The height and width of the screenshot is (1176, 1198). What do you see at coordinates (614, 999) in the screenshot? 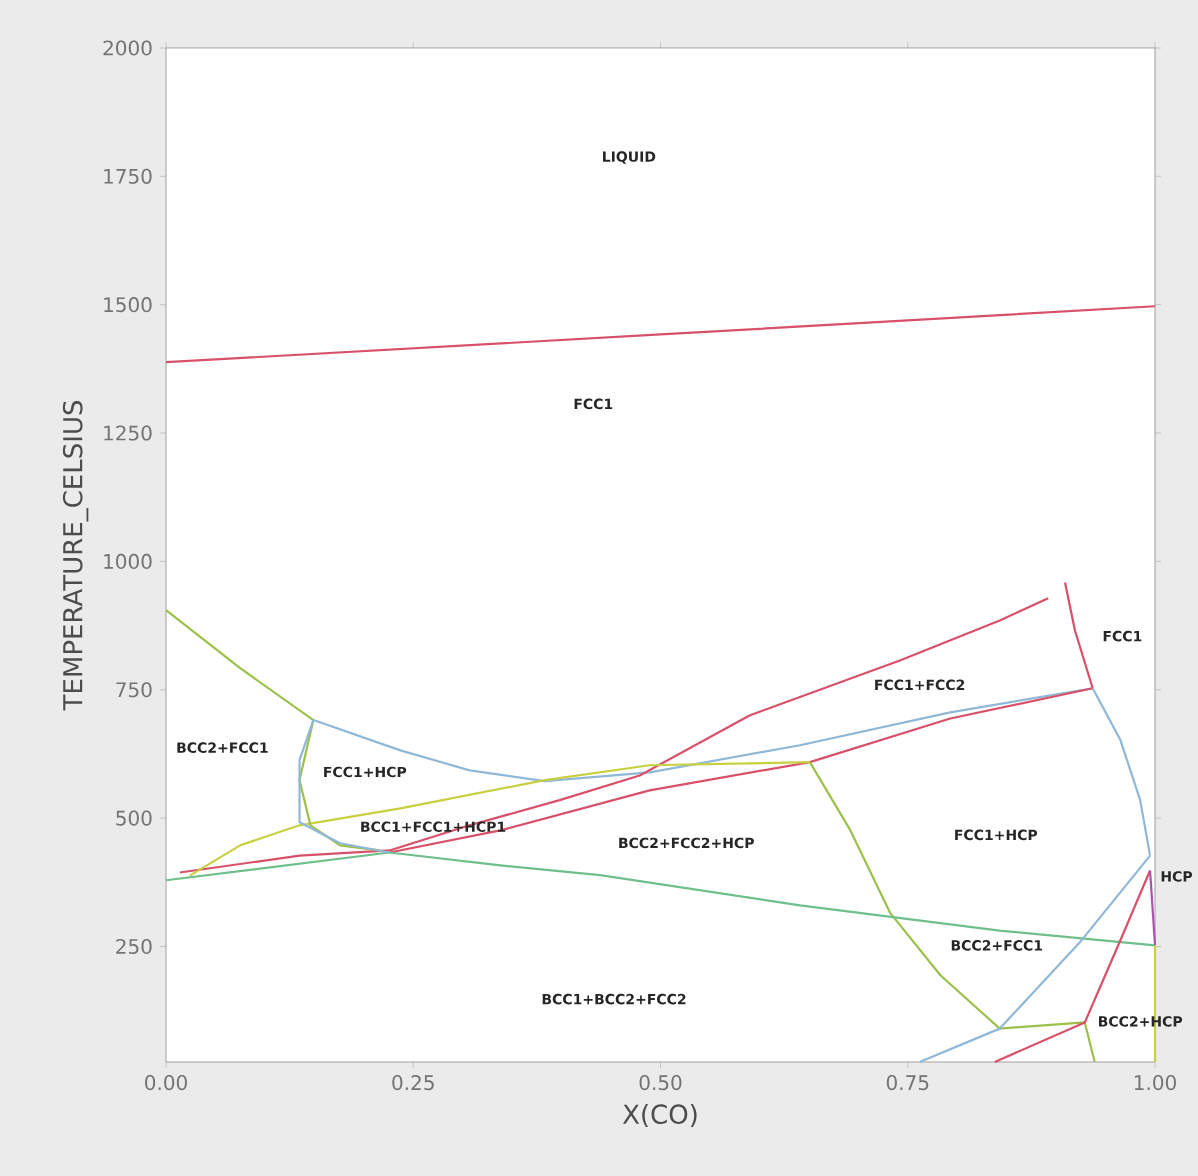
I see `annotation: BCC1+BCC2+FCC2` at bounding box center [614, 999].